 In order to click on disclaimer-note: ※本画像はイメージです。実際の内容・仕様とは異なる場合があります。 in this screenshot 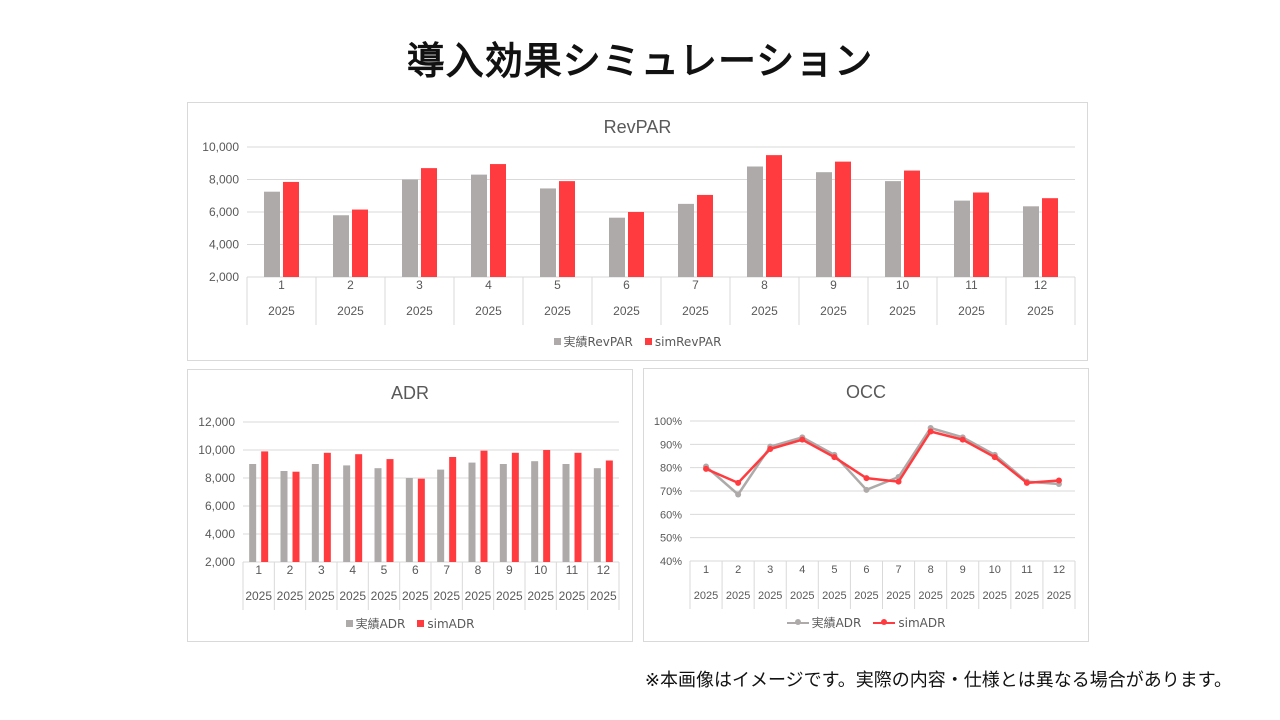, I will do `click(938, 680)`.